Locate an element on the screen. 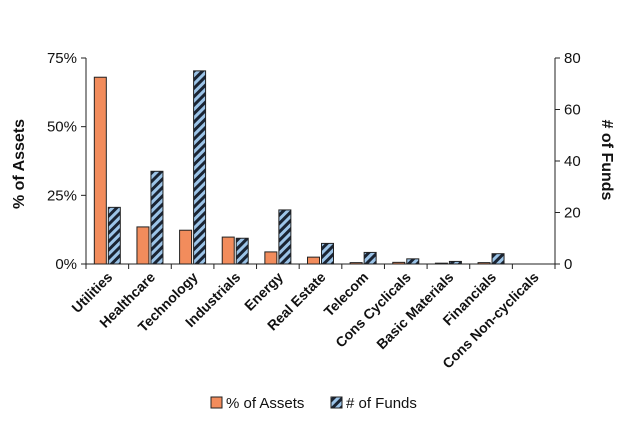 This screenshot has height=426, width=630. right-tick-label: 60 is located at coordinates (572, 110).